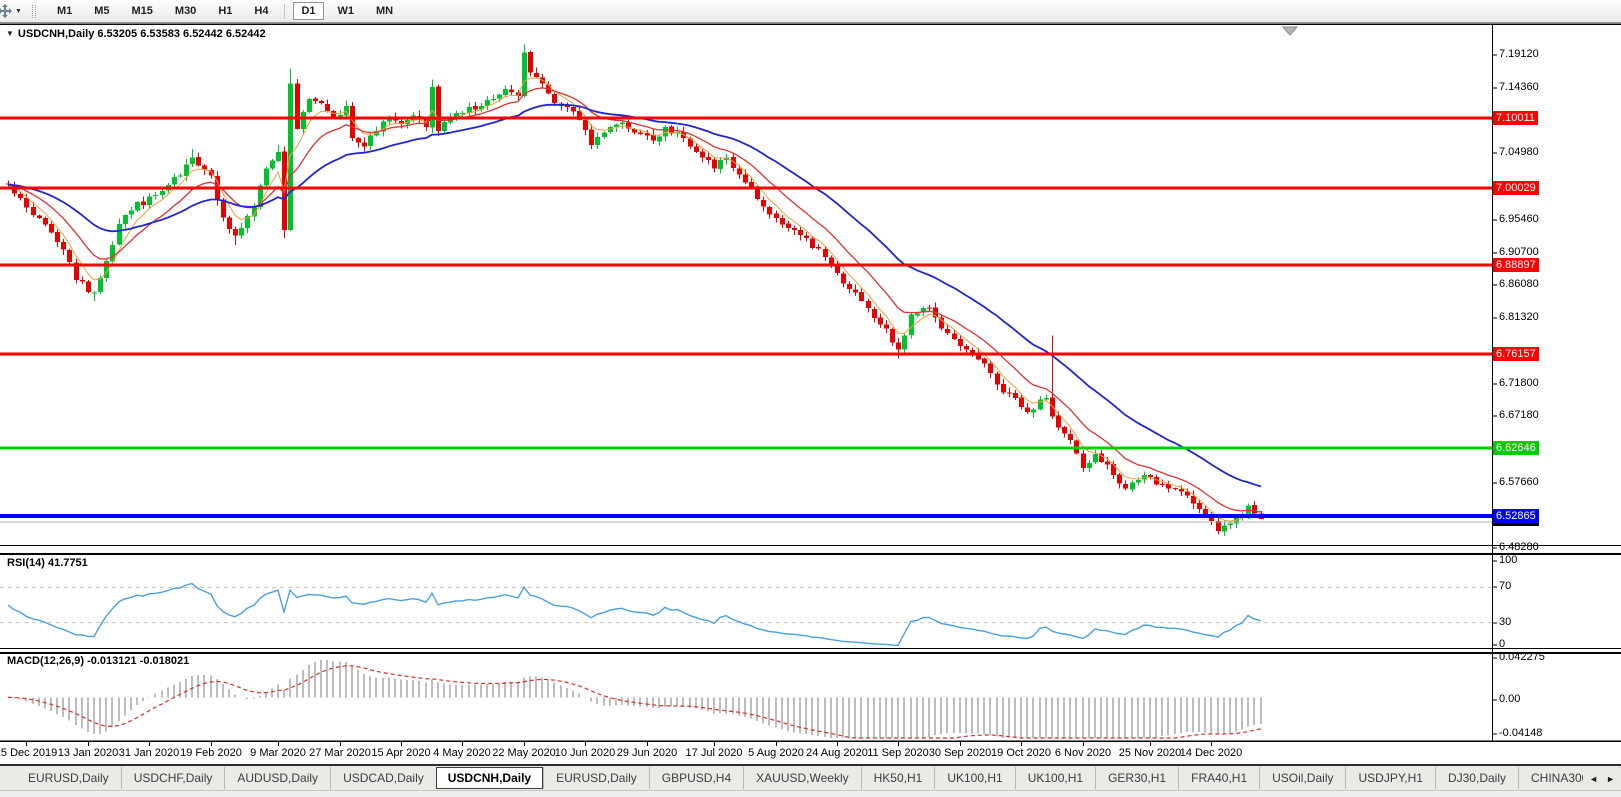  Describe the element at coordinates (1021, 753) in the screenshot. I see `date-axis-label: 19 Oct 2020` at that location.